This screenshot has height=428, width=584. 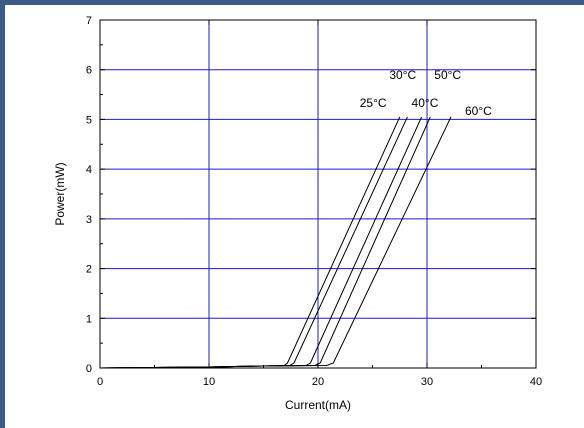 I want to click on y-tick-label: 6, so click(x=89, y=71).